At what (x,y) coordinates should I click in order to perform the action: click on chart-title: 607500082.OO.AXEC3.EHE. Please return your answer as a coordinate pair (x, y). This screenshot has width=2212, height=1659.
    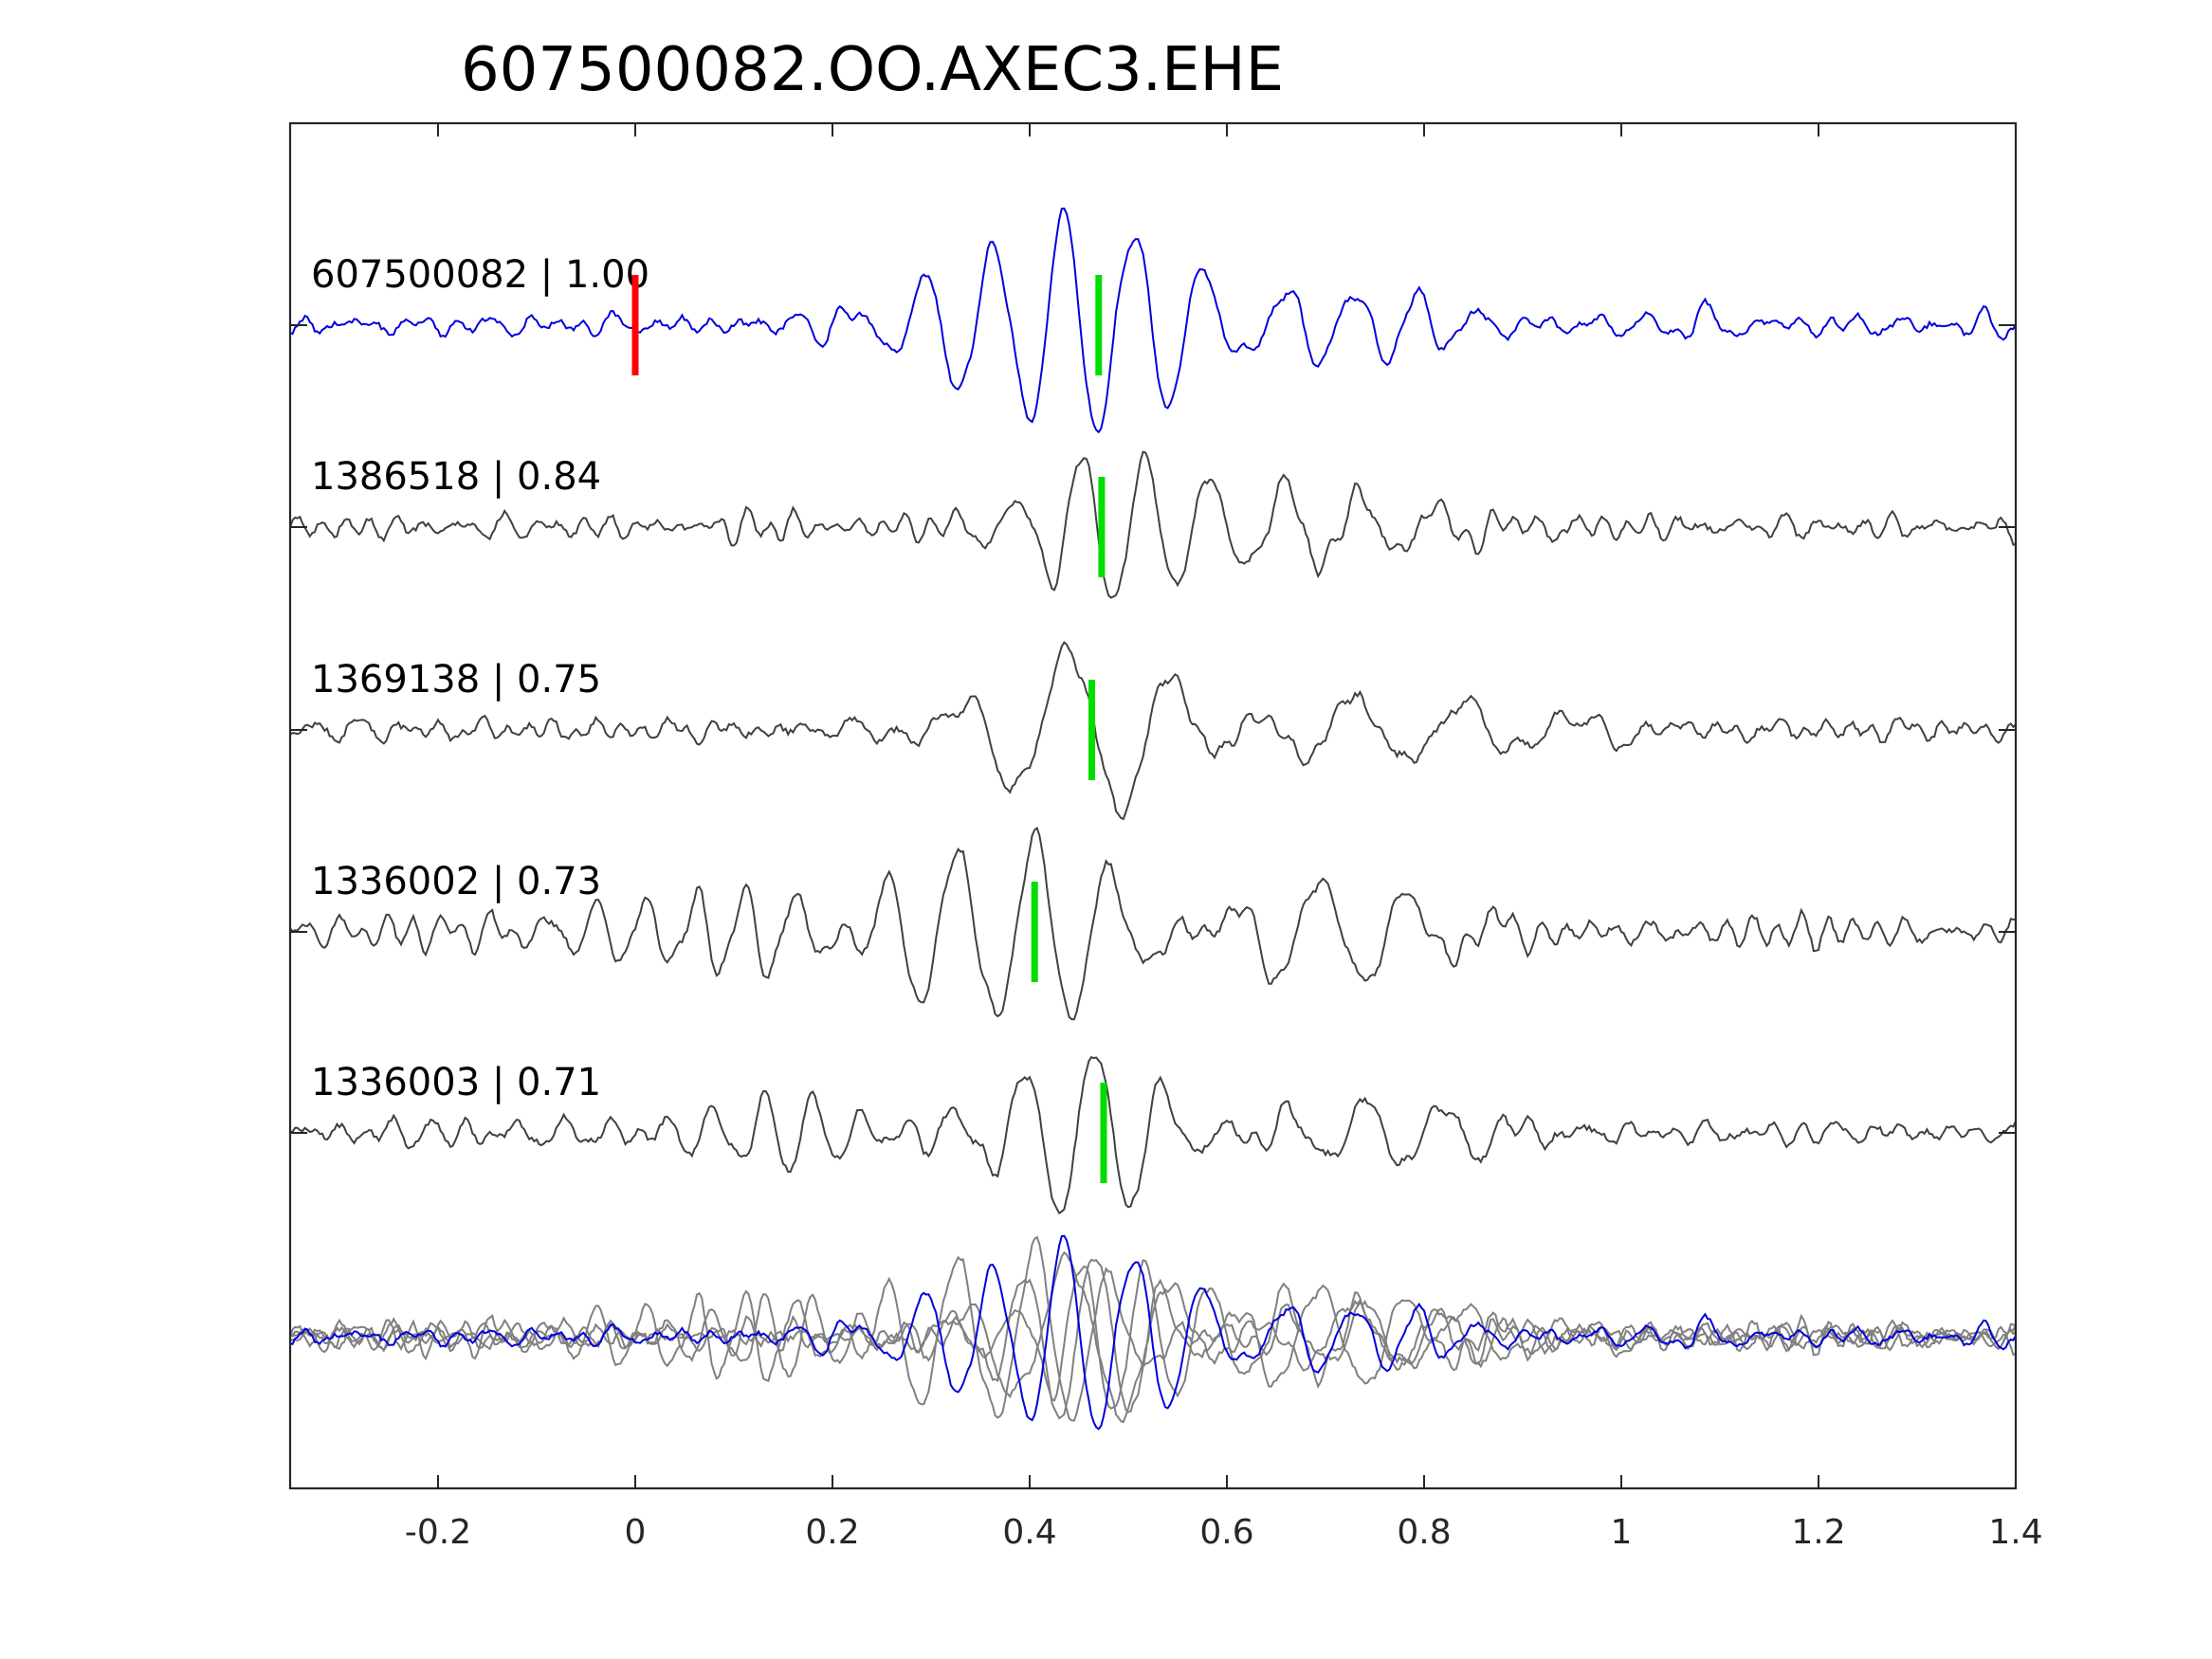
    Looking at the image, I should click on (872, 70).